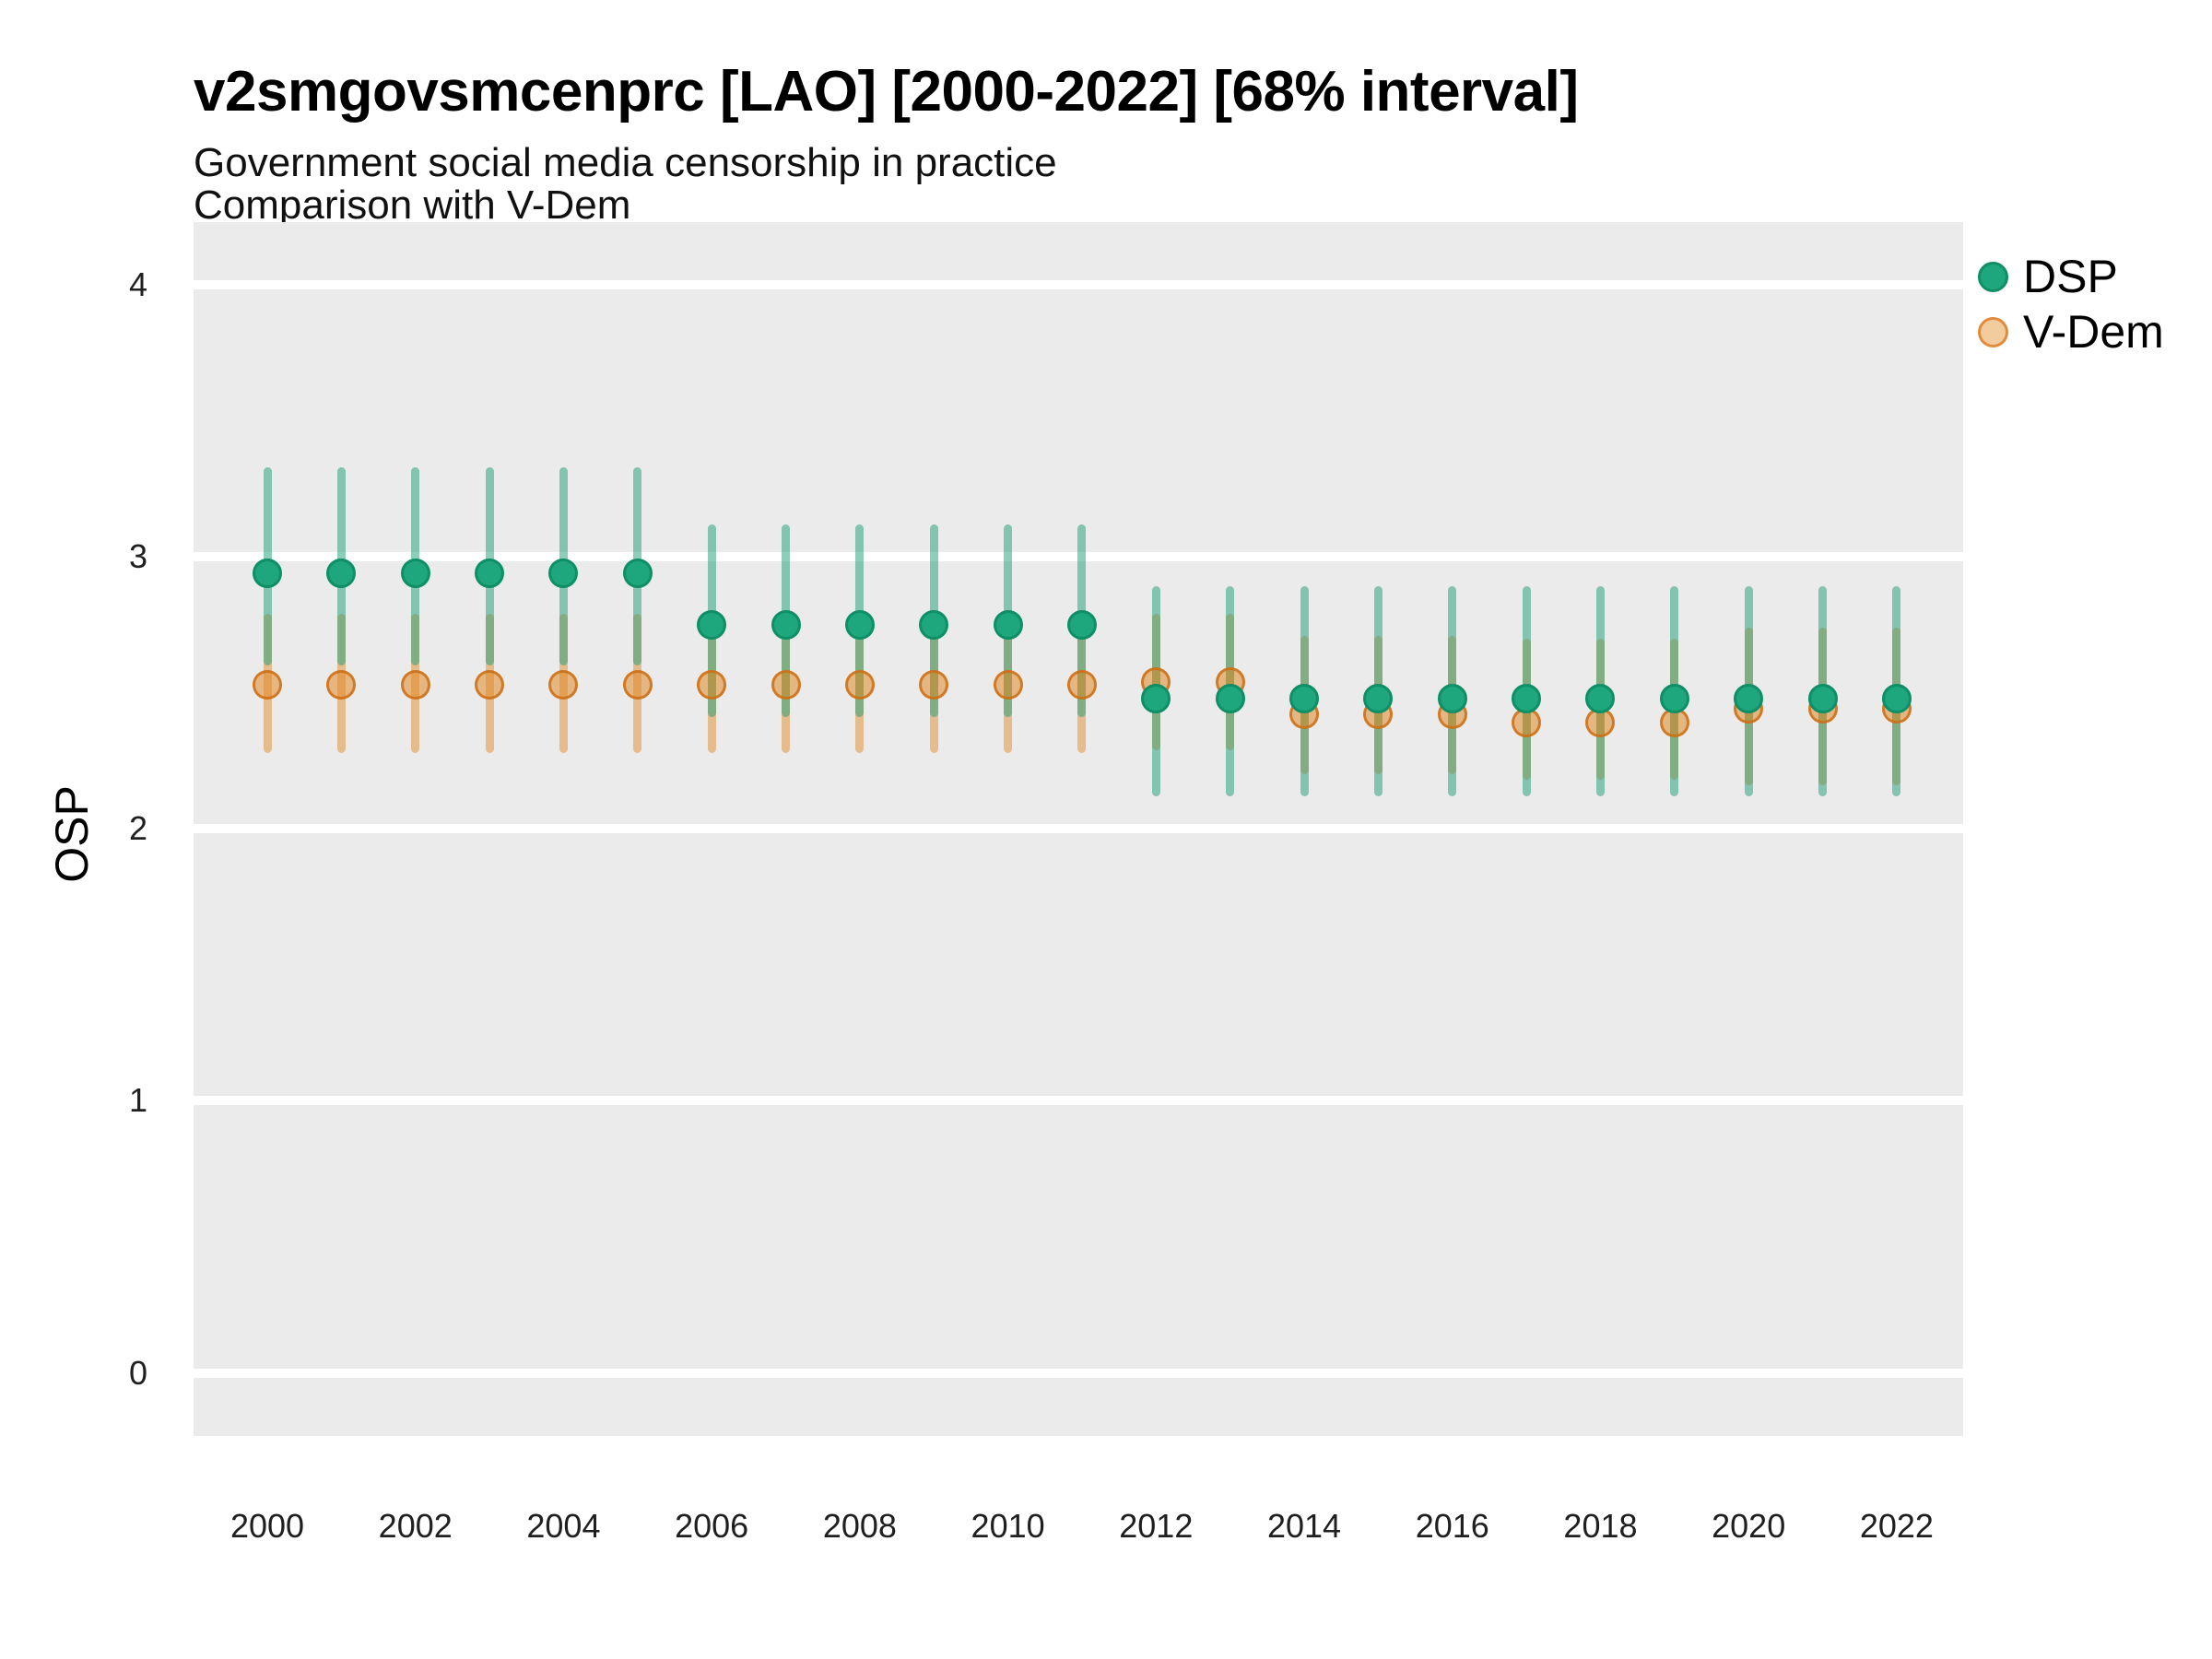 The width and height of the screenshot is (2212, 1659). I want to click on y-tick-label-0: 0, so click(137, 1372).